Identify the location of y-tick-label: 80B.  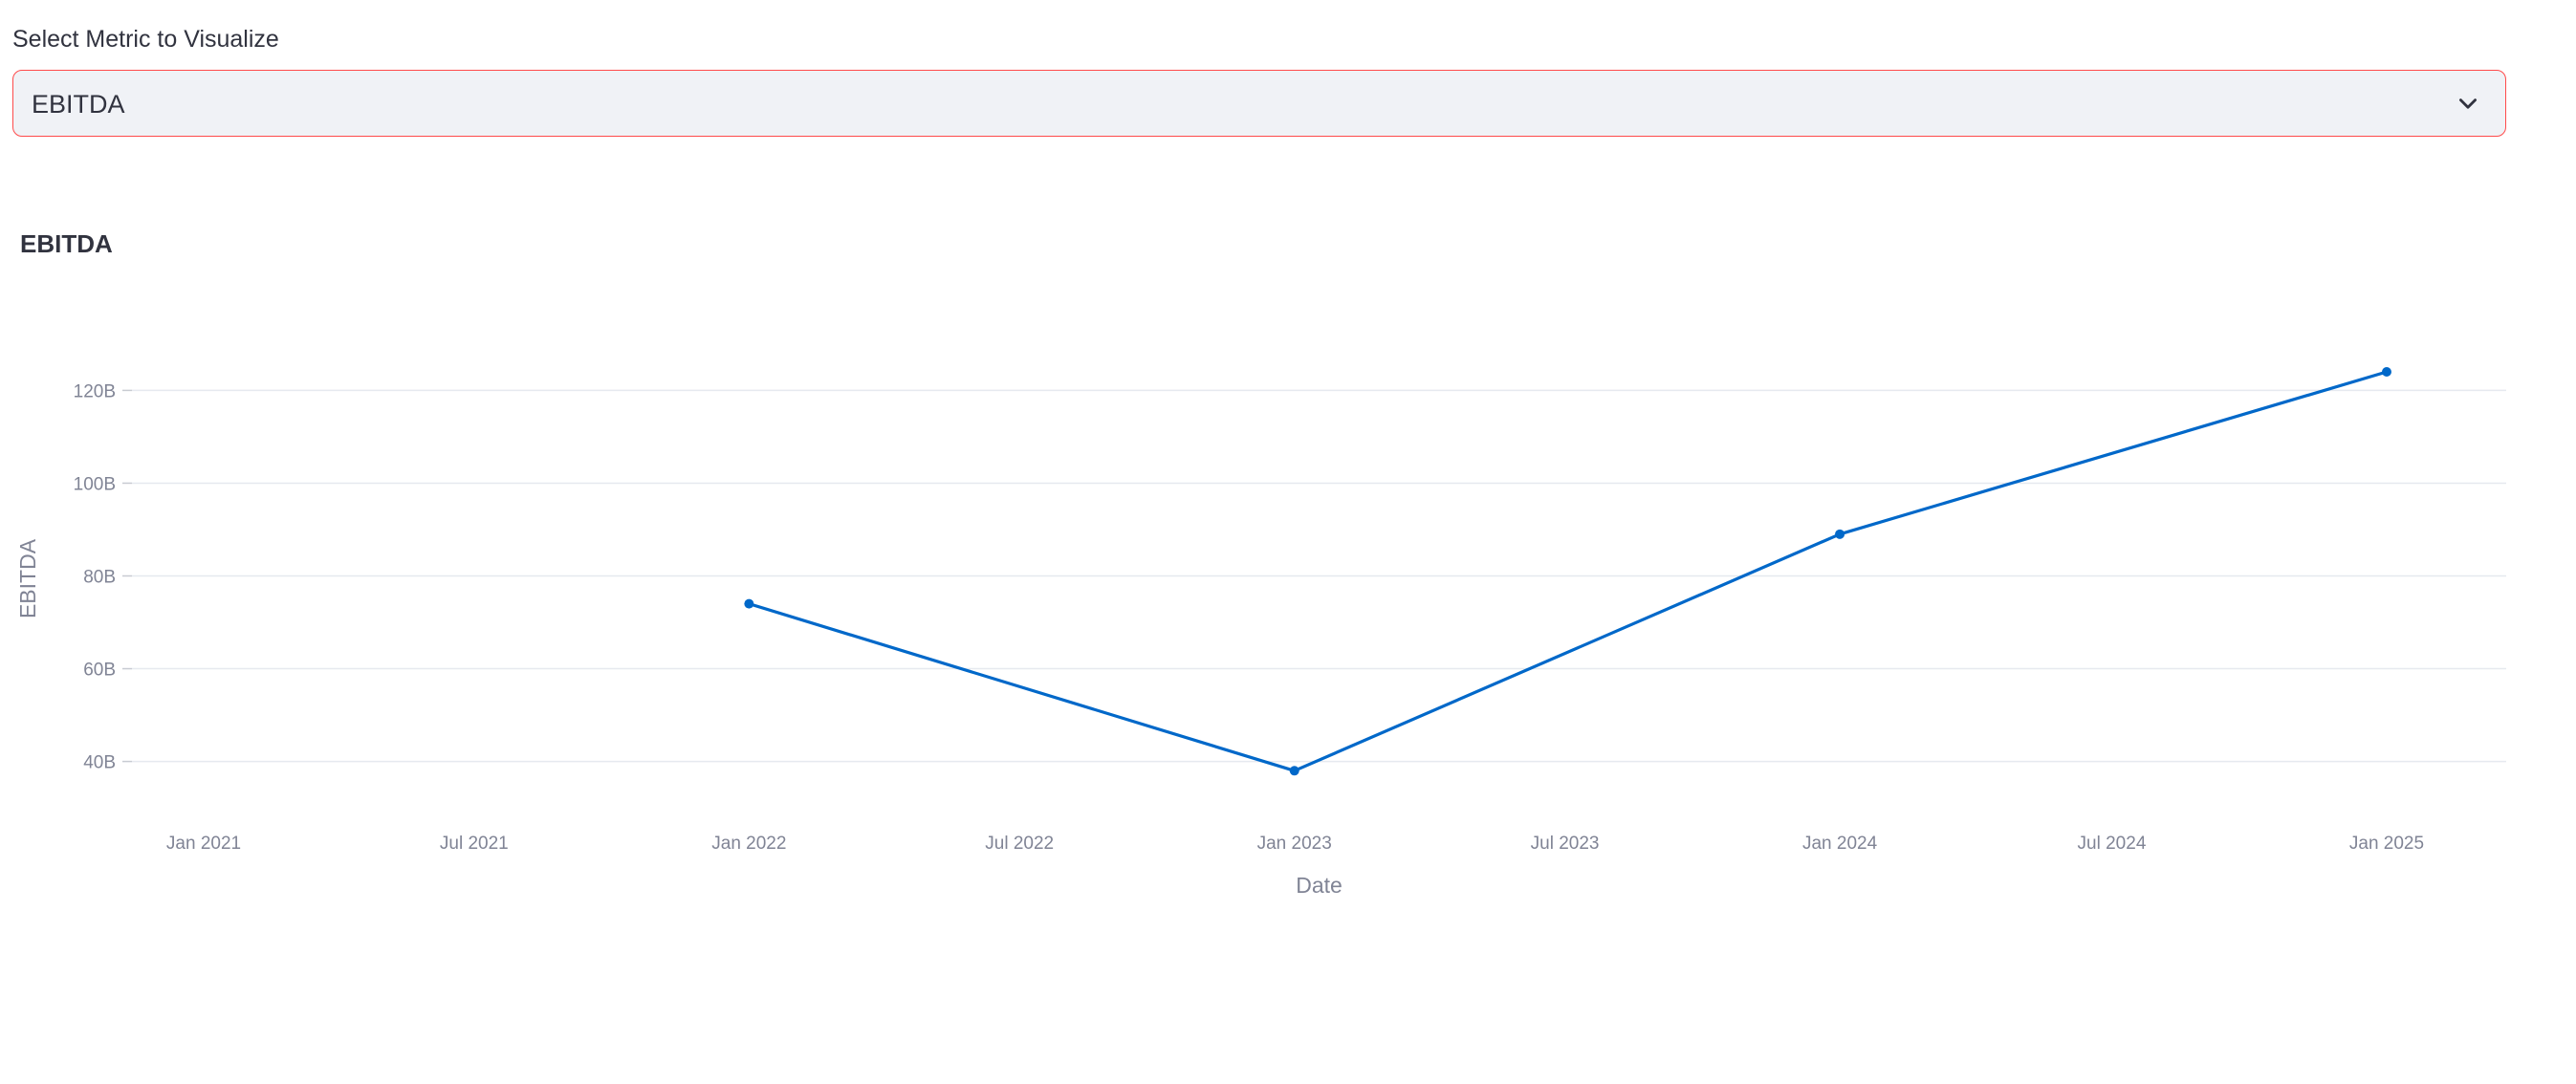
(99, 578).